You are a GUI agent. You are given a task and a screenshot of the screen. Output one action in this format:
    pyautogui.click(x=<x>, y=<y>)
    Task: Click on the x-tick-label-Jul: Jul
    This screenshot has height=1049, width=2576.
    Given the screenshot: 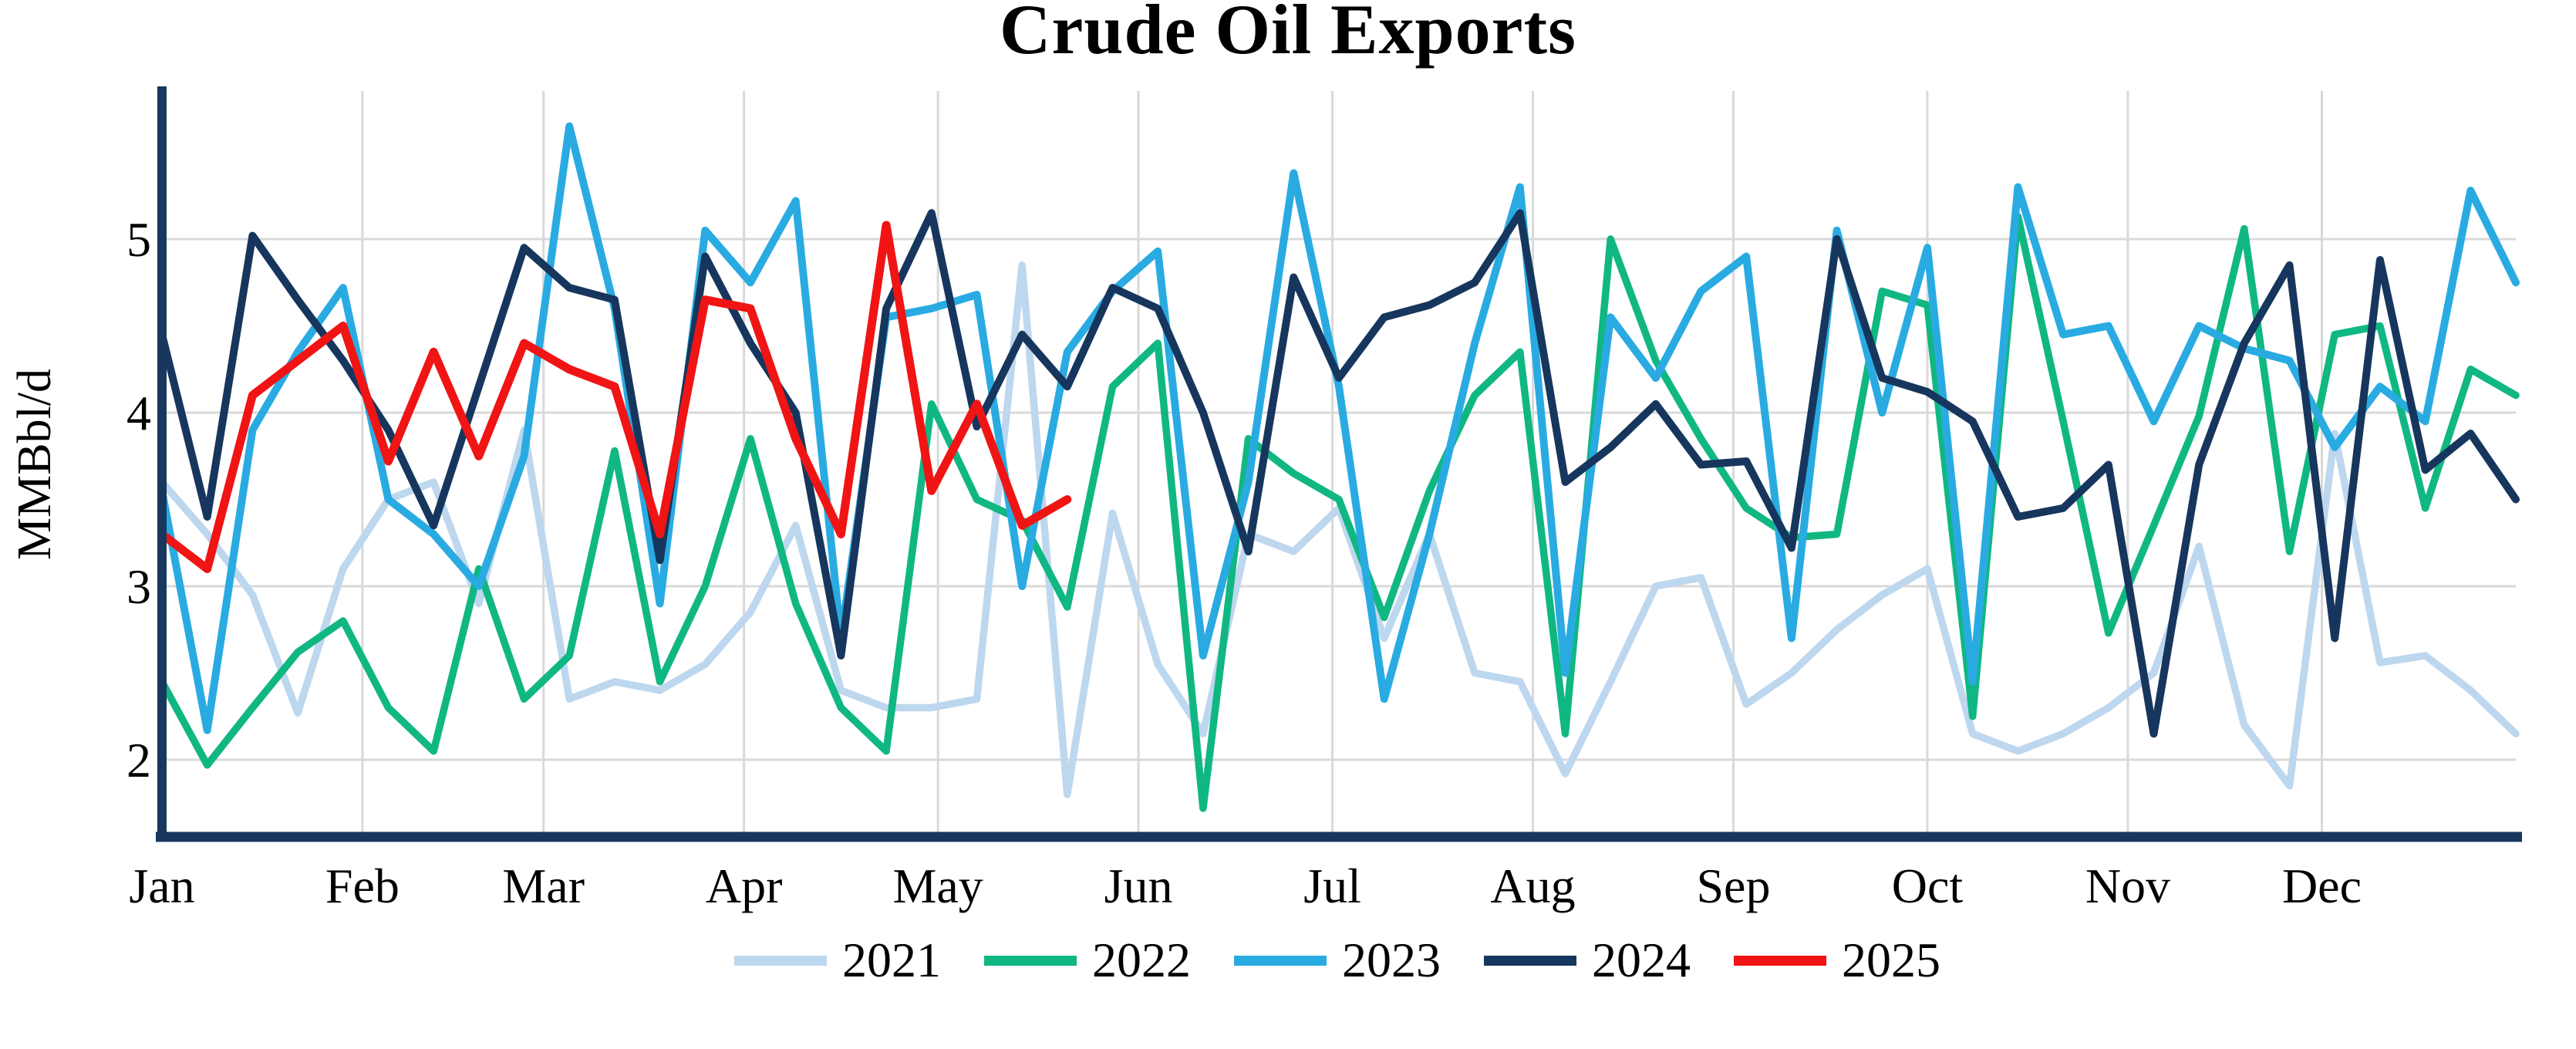 What is the action you would take?
    pyautogui.click(x=1332, y=885)
    